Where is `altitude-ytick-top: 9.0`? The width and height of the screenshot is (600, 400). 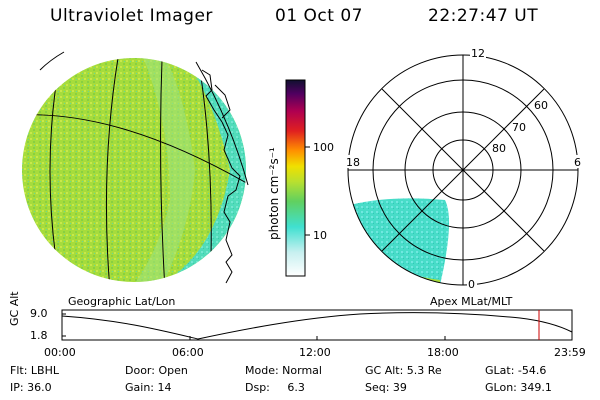
altitude-ytick-top: 9.0 is located at coordinates (39, 313).